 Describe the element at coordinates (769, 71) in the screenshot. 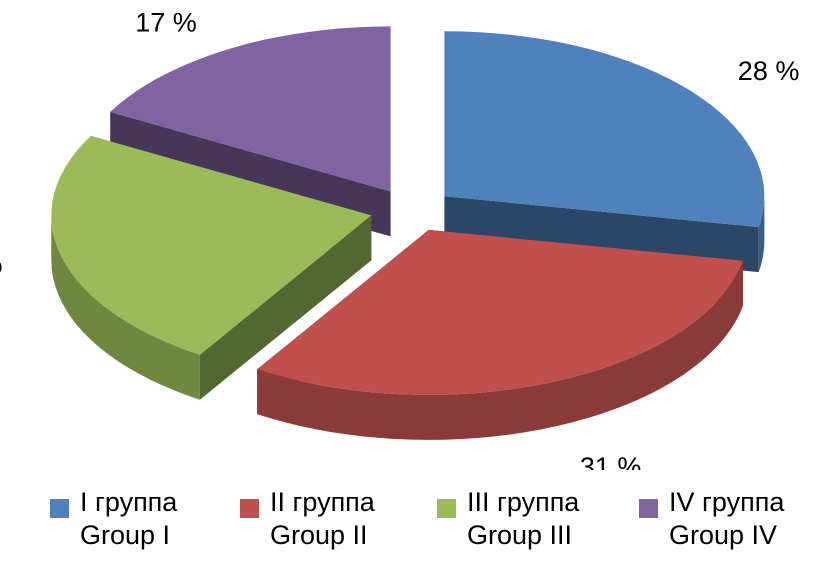

I see `data-label-group-1: 28 %` at that location.